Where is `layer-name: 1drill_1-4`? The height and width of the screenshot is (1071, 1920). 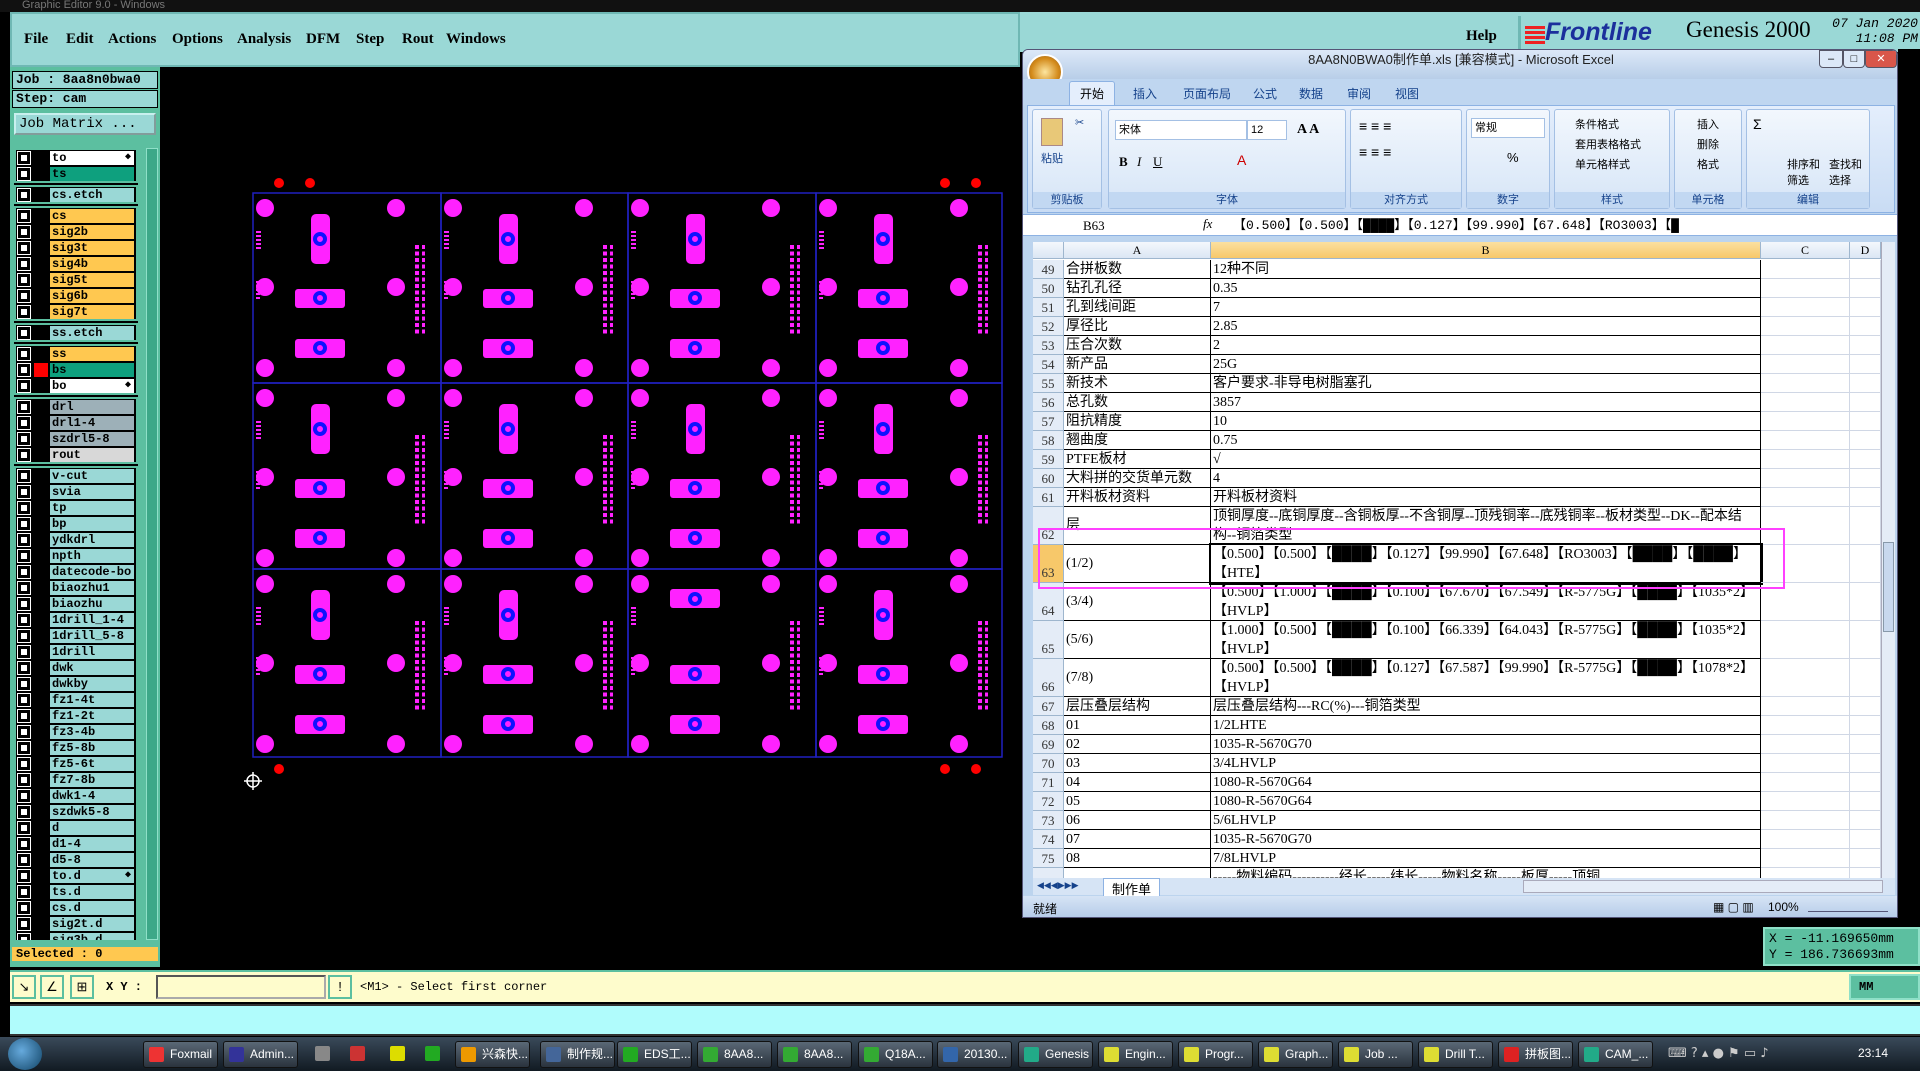 layer-name: 1drill_1-4 is located at coordinates (92, 620).